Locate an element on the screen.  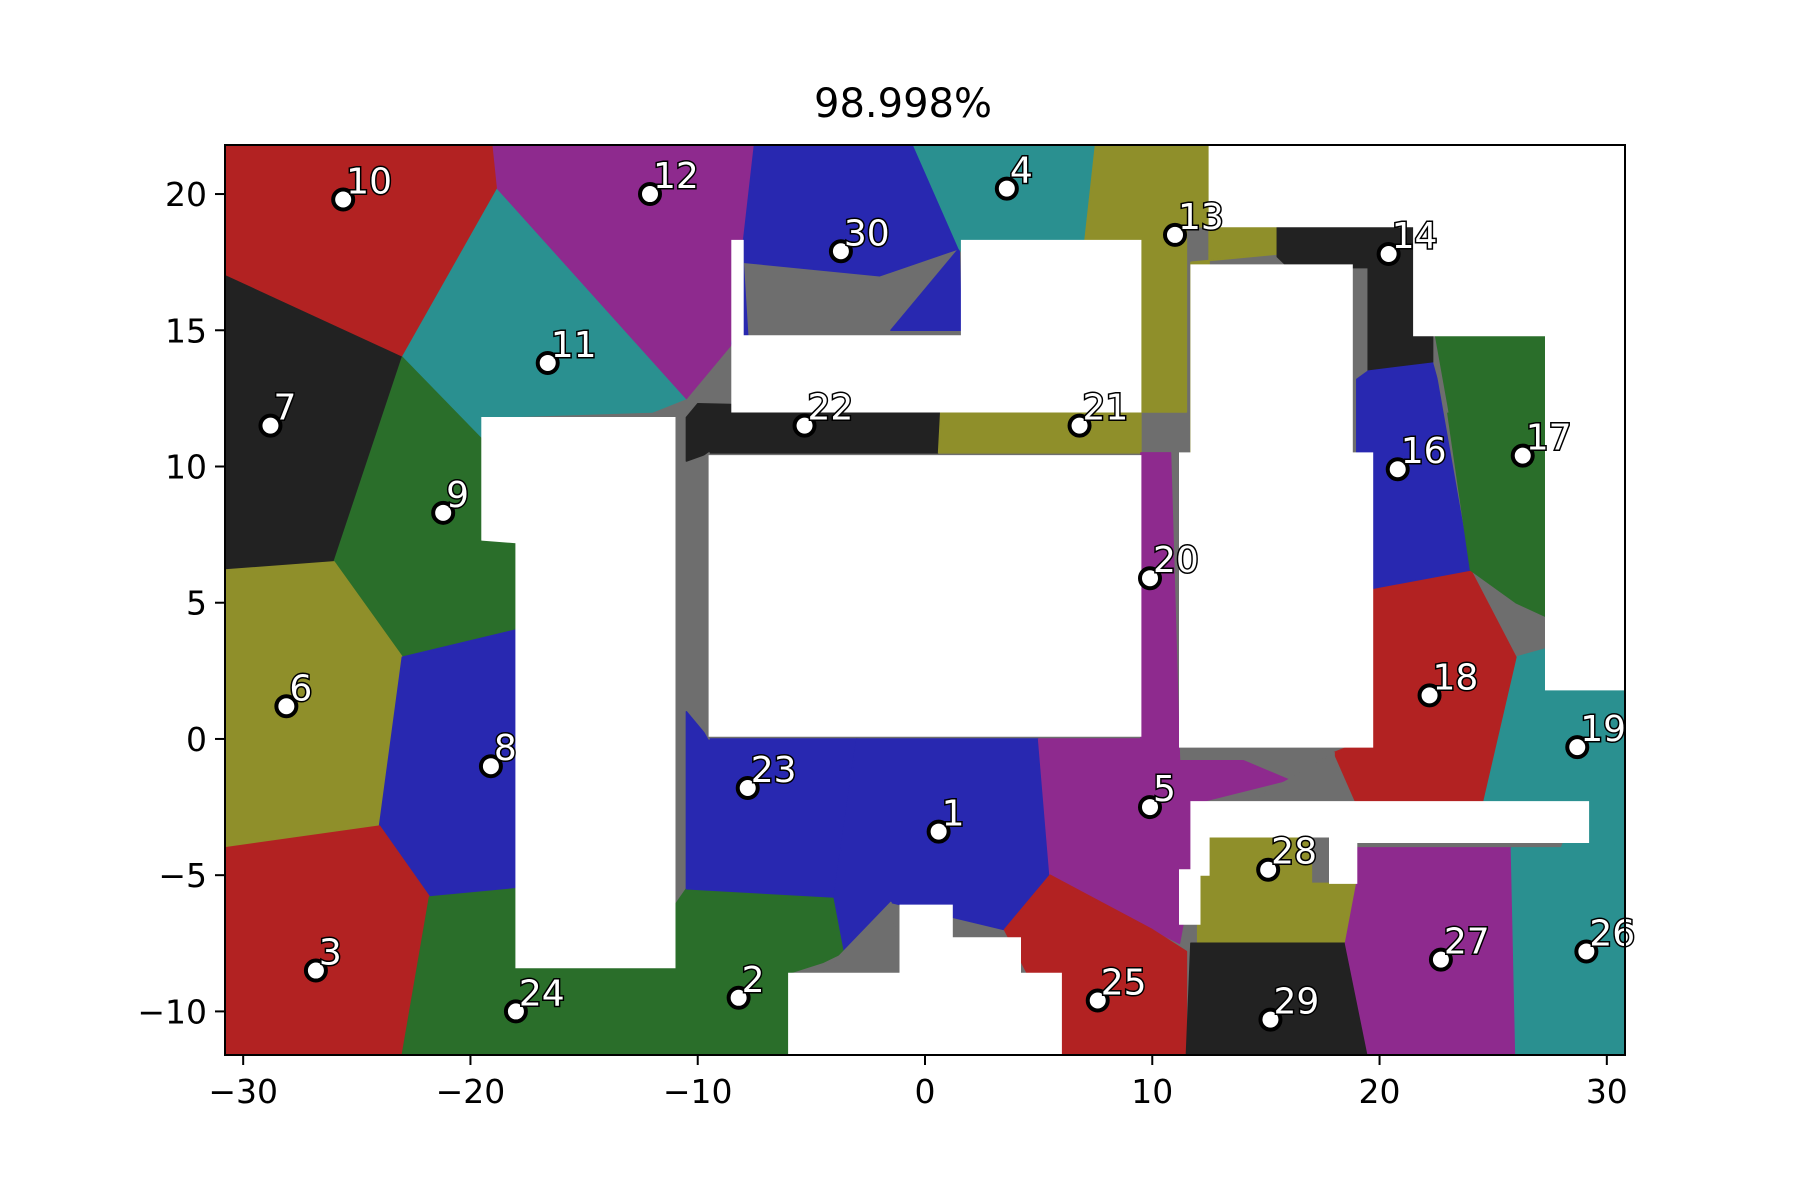
point-4: 4 is located at coordinates (1014, 175).